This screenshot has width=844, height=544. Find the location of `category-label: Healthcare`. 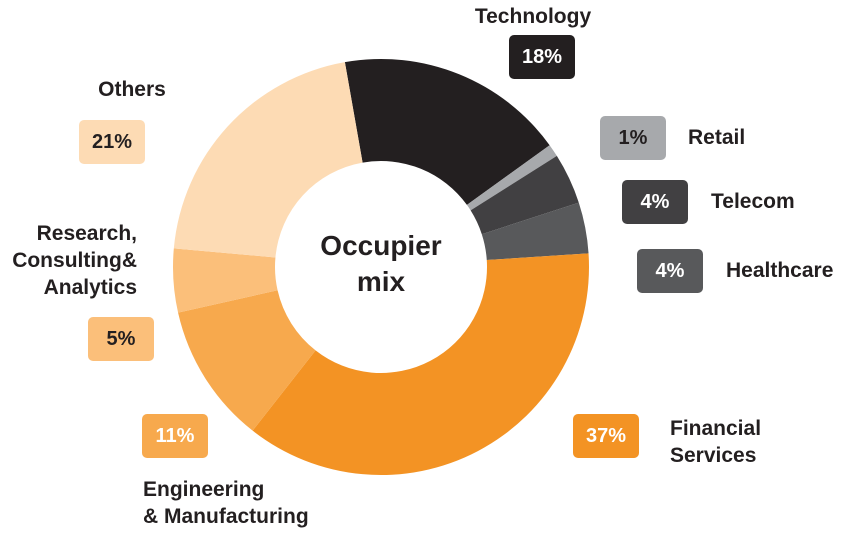

category-label: Healthcare is located at coordinates (780, 270).